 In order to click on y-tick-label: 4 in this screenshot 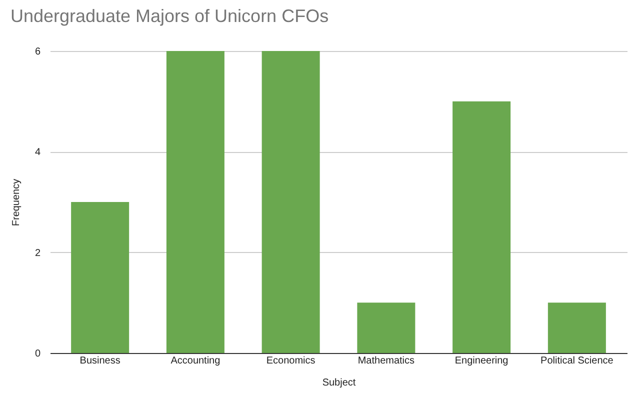, I will do `click(37, 152)`.